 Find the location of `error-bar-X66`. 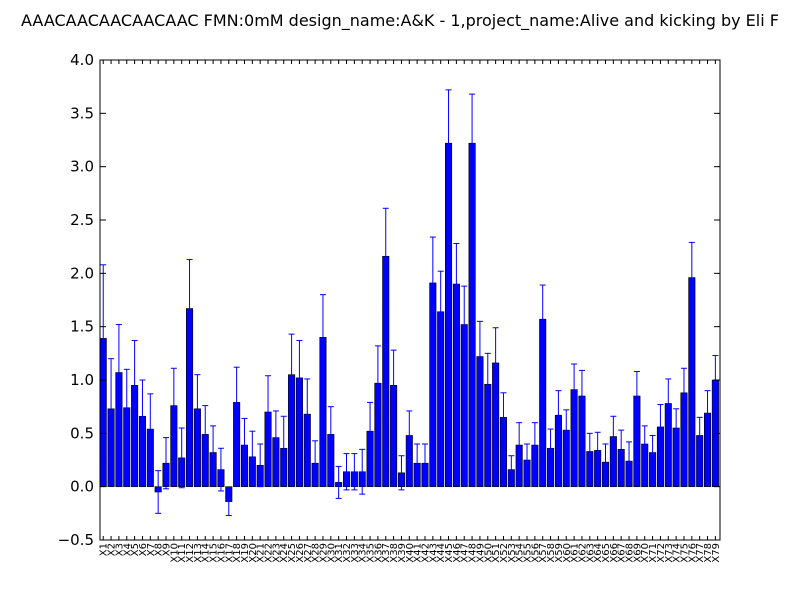

error-bar-X66 is located at coordinates (613, 436).